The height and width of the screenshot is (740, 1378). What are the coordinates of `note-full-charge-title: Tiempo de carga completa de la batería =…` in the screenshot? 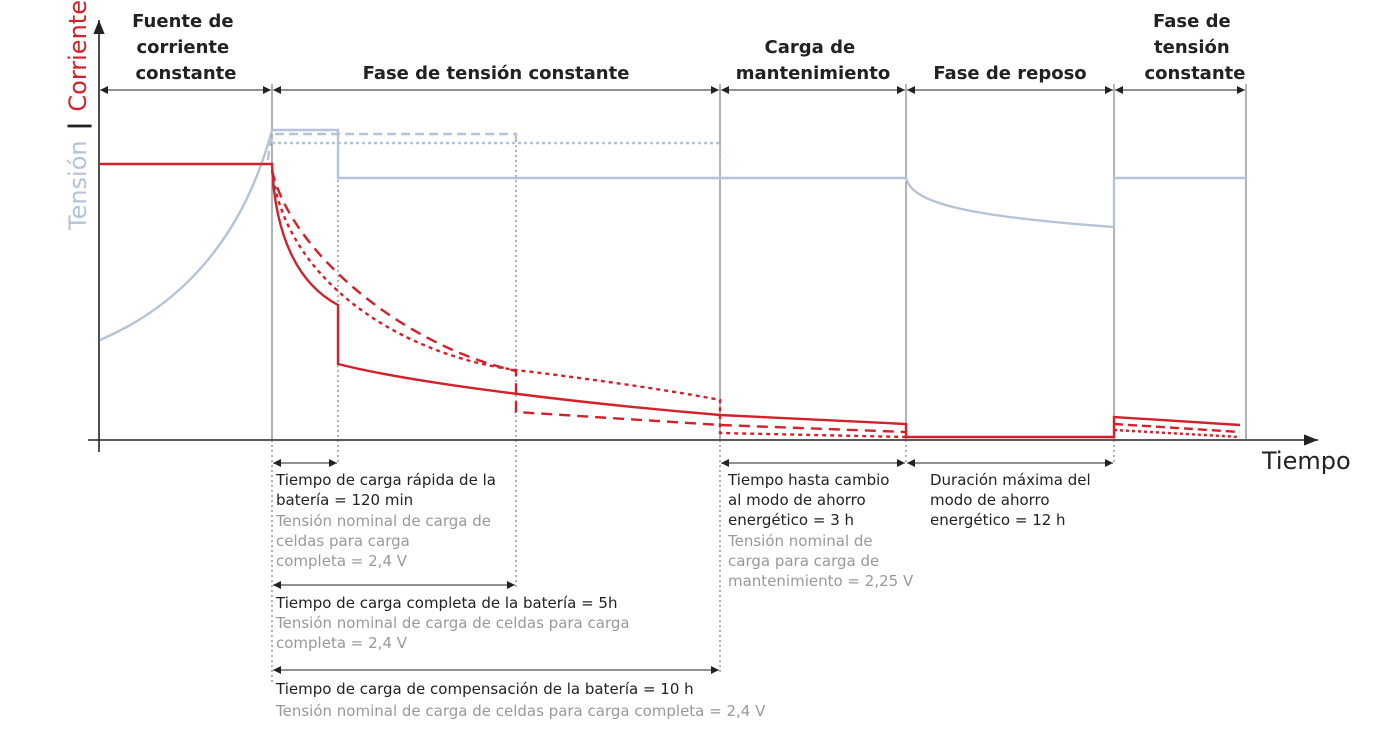 It's located at (446, 603).